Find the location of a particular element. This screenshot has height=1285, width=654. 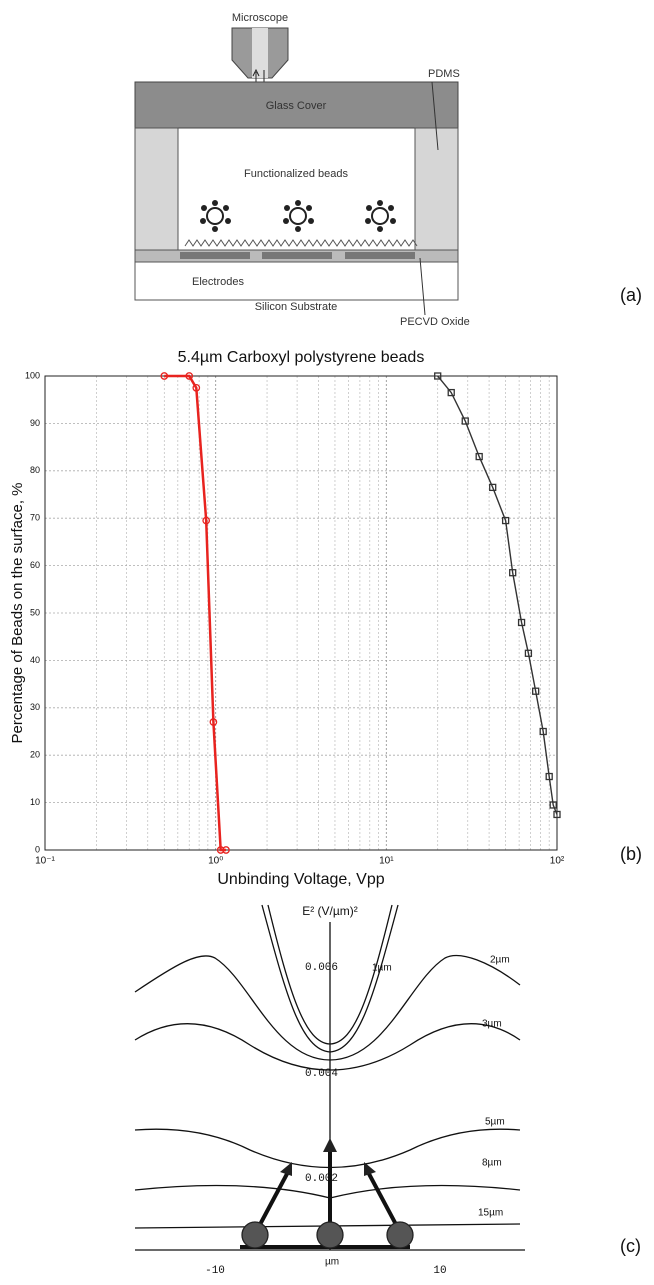

y-tick-label: 0 is located at coordinates (37, 849).